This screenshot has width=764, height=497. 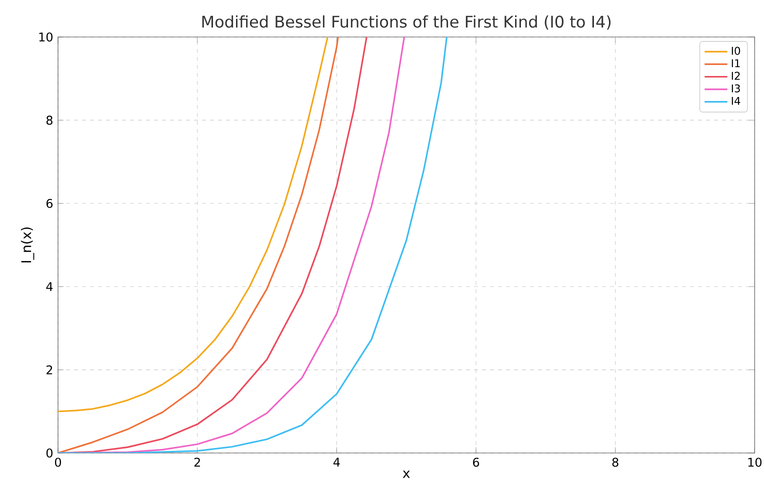 What do you see at coordinates (755, 462) in the screenshot?
I see `x-tick-label: 10` at bounding box center [755, 462].